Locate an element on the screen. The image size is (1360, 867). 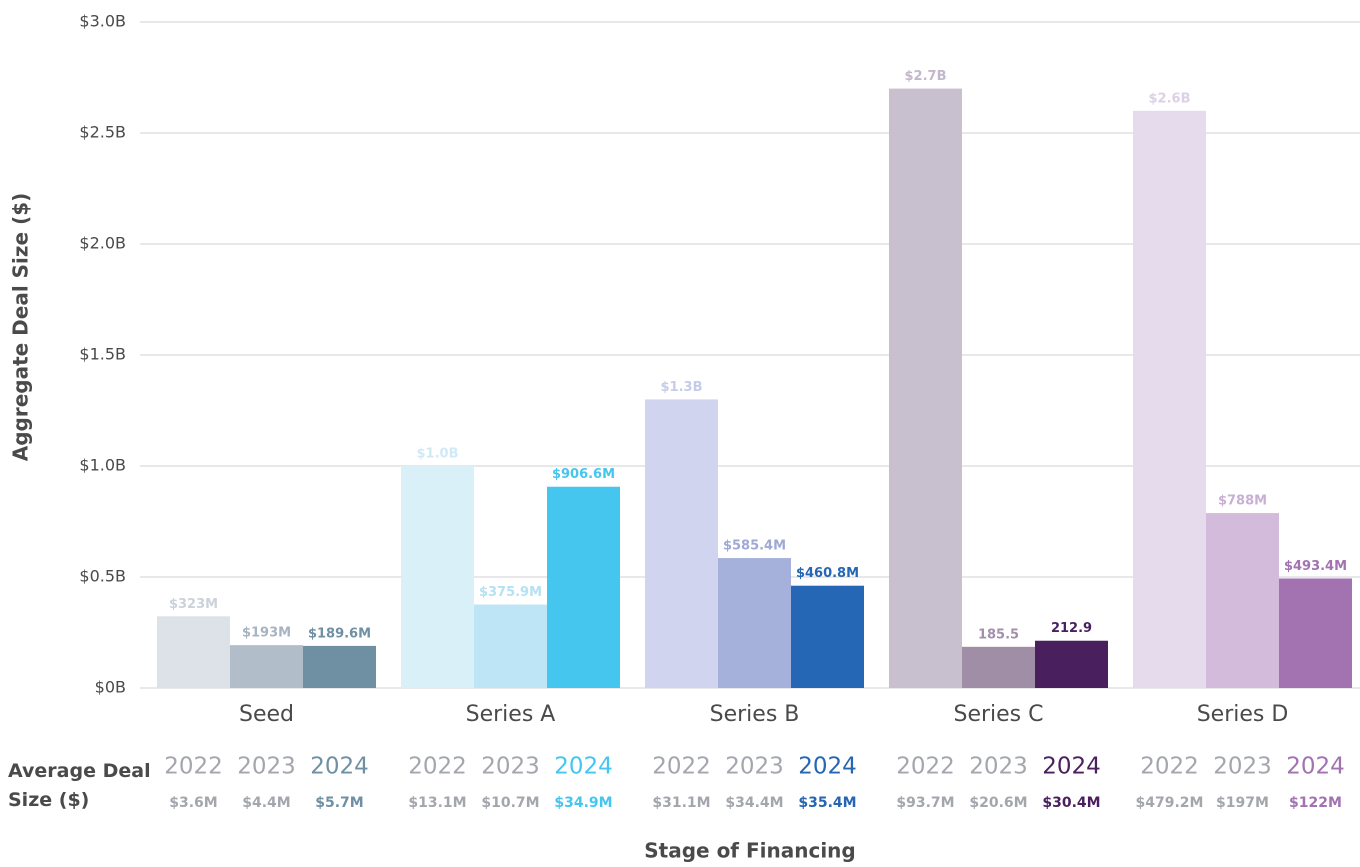
avg-label: $30.4M is located at coordinates (1071, 803).